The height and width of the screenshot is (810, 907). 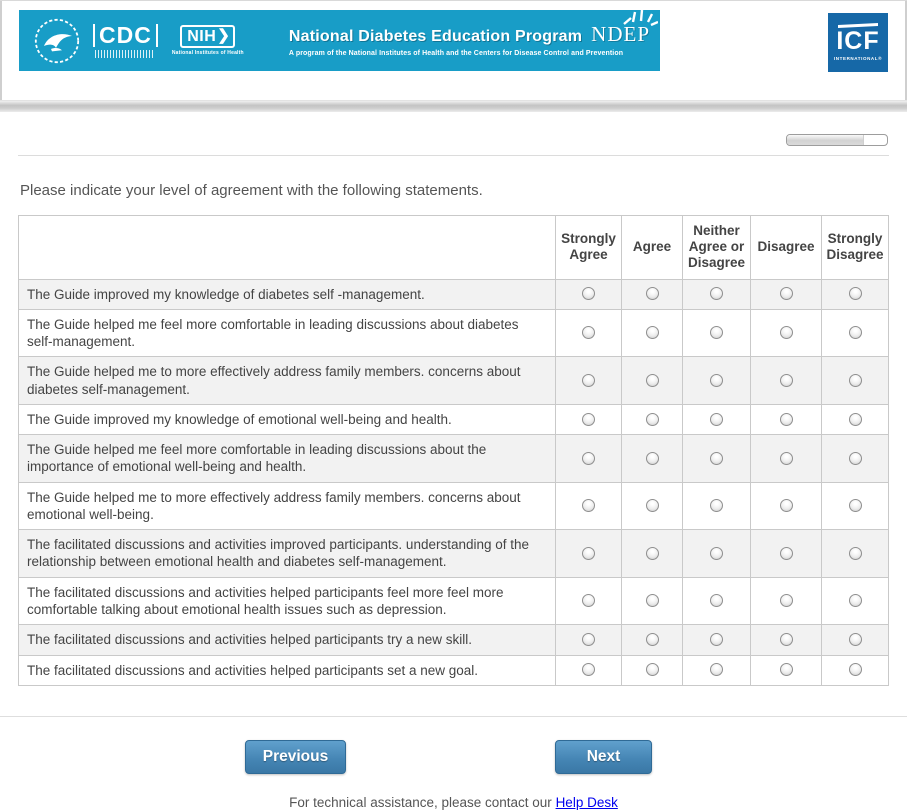 I want to click on radio-q7-option3, so click(x=716, y=553).